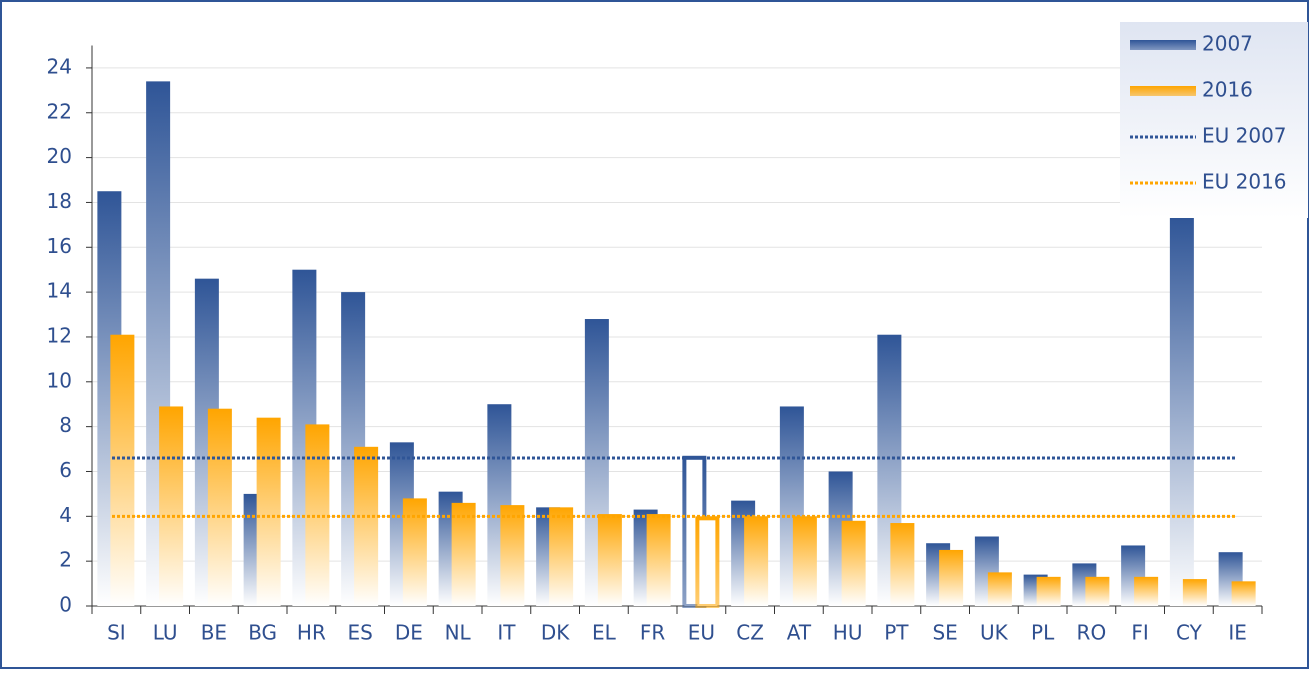 This screenshot has width=1310, height=674. I want to click on x-tick-label: NL, so click(458, 633).